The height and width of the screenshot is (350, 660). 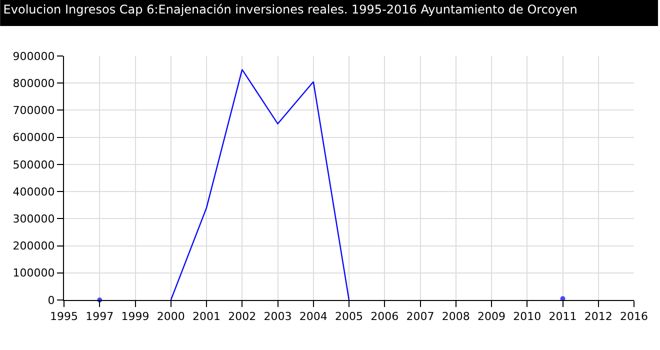 What do you see at coordinates (527, 317) in the screenshot?
I see `x-tick-label: 2010` at bounding box center [527, 317].